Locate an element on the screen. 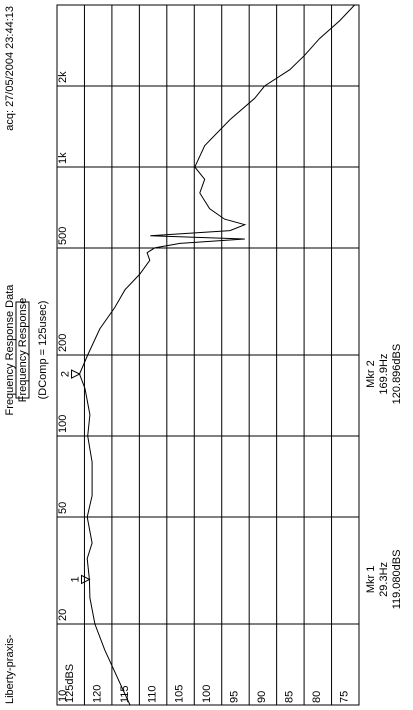 Image resolution: width=413 pixels, height=710 pixels. chart-title: Frequency Response Data is located at coordinates (10, 350).